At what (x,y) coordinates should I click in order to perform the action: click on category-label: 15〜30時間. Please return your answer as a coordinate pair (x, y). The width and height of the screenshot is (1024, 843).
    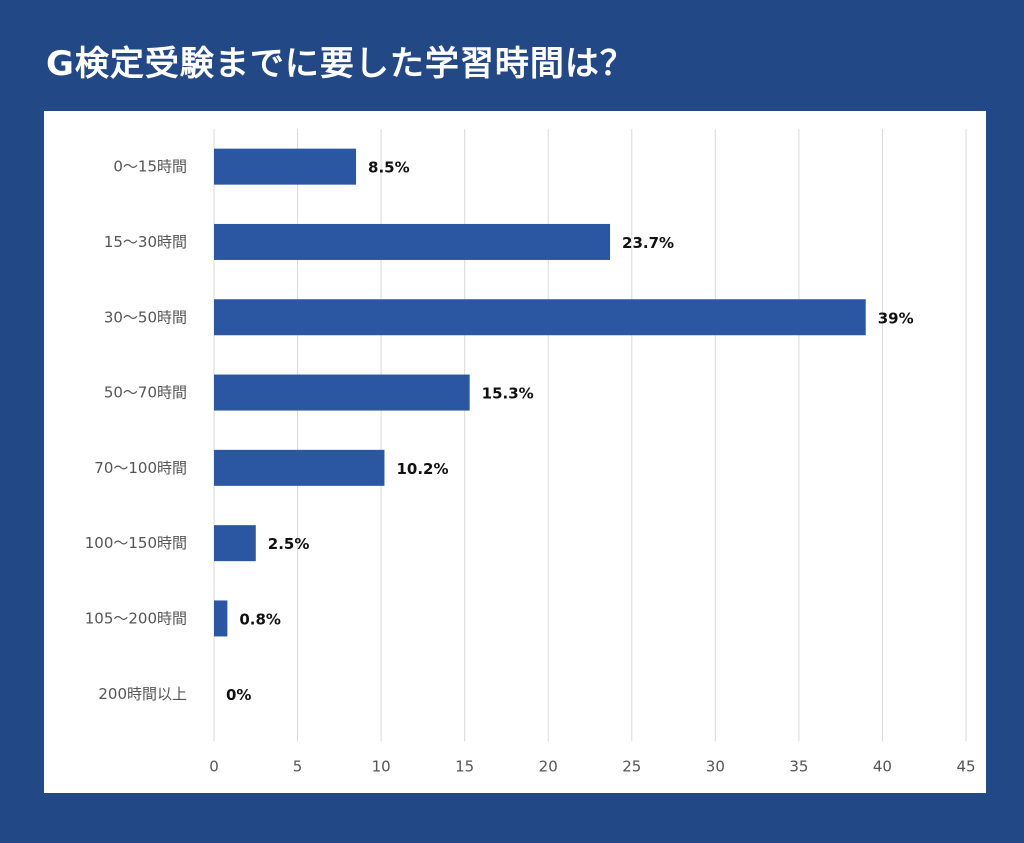
    Looking at the image, I should click on (145, 242).